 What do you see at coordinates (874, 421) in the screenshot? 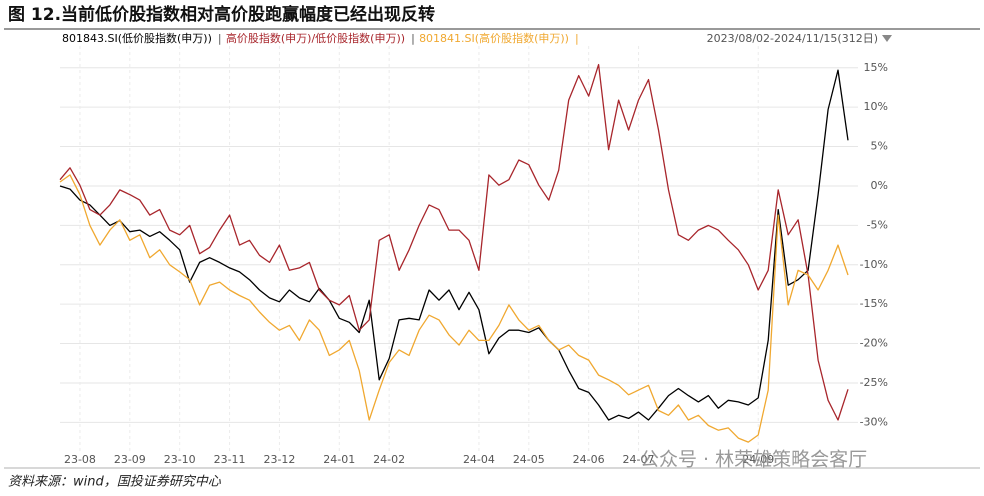
I see `y-tick-label: -30%` at bounding box center [874, 421].